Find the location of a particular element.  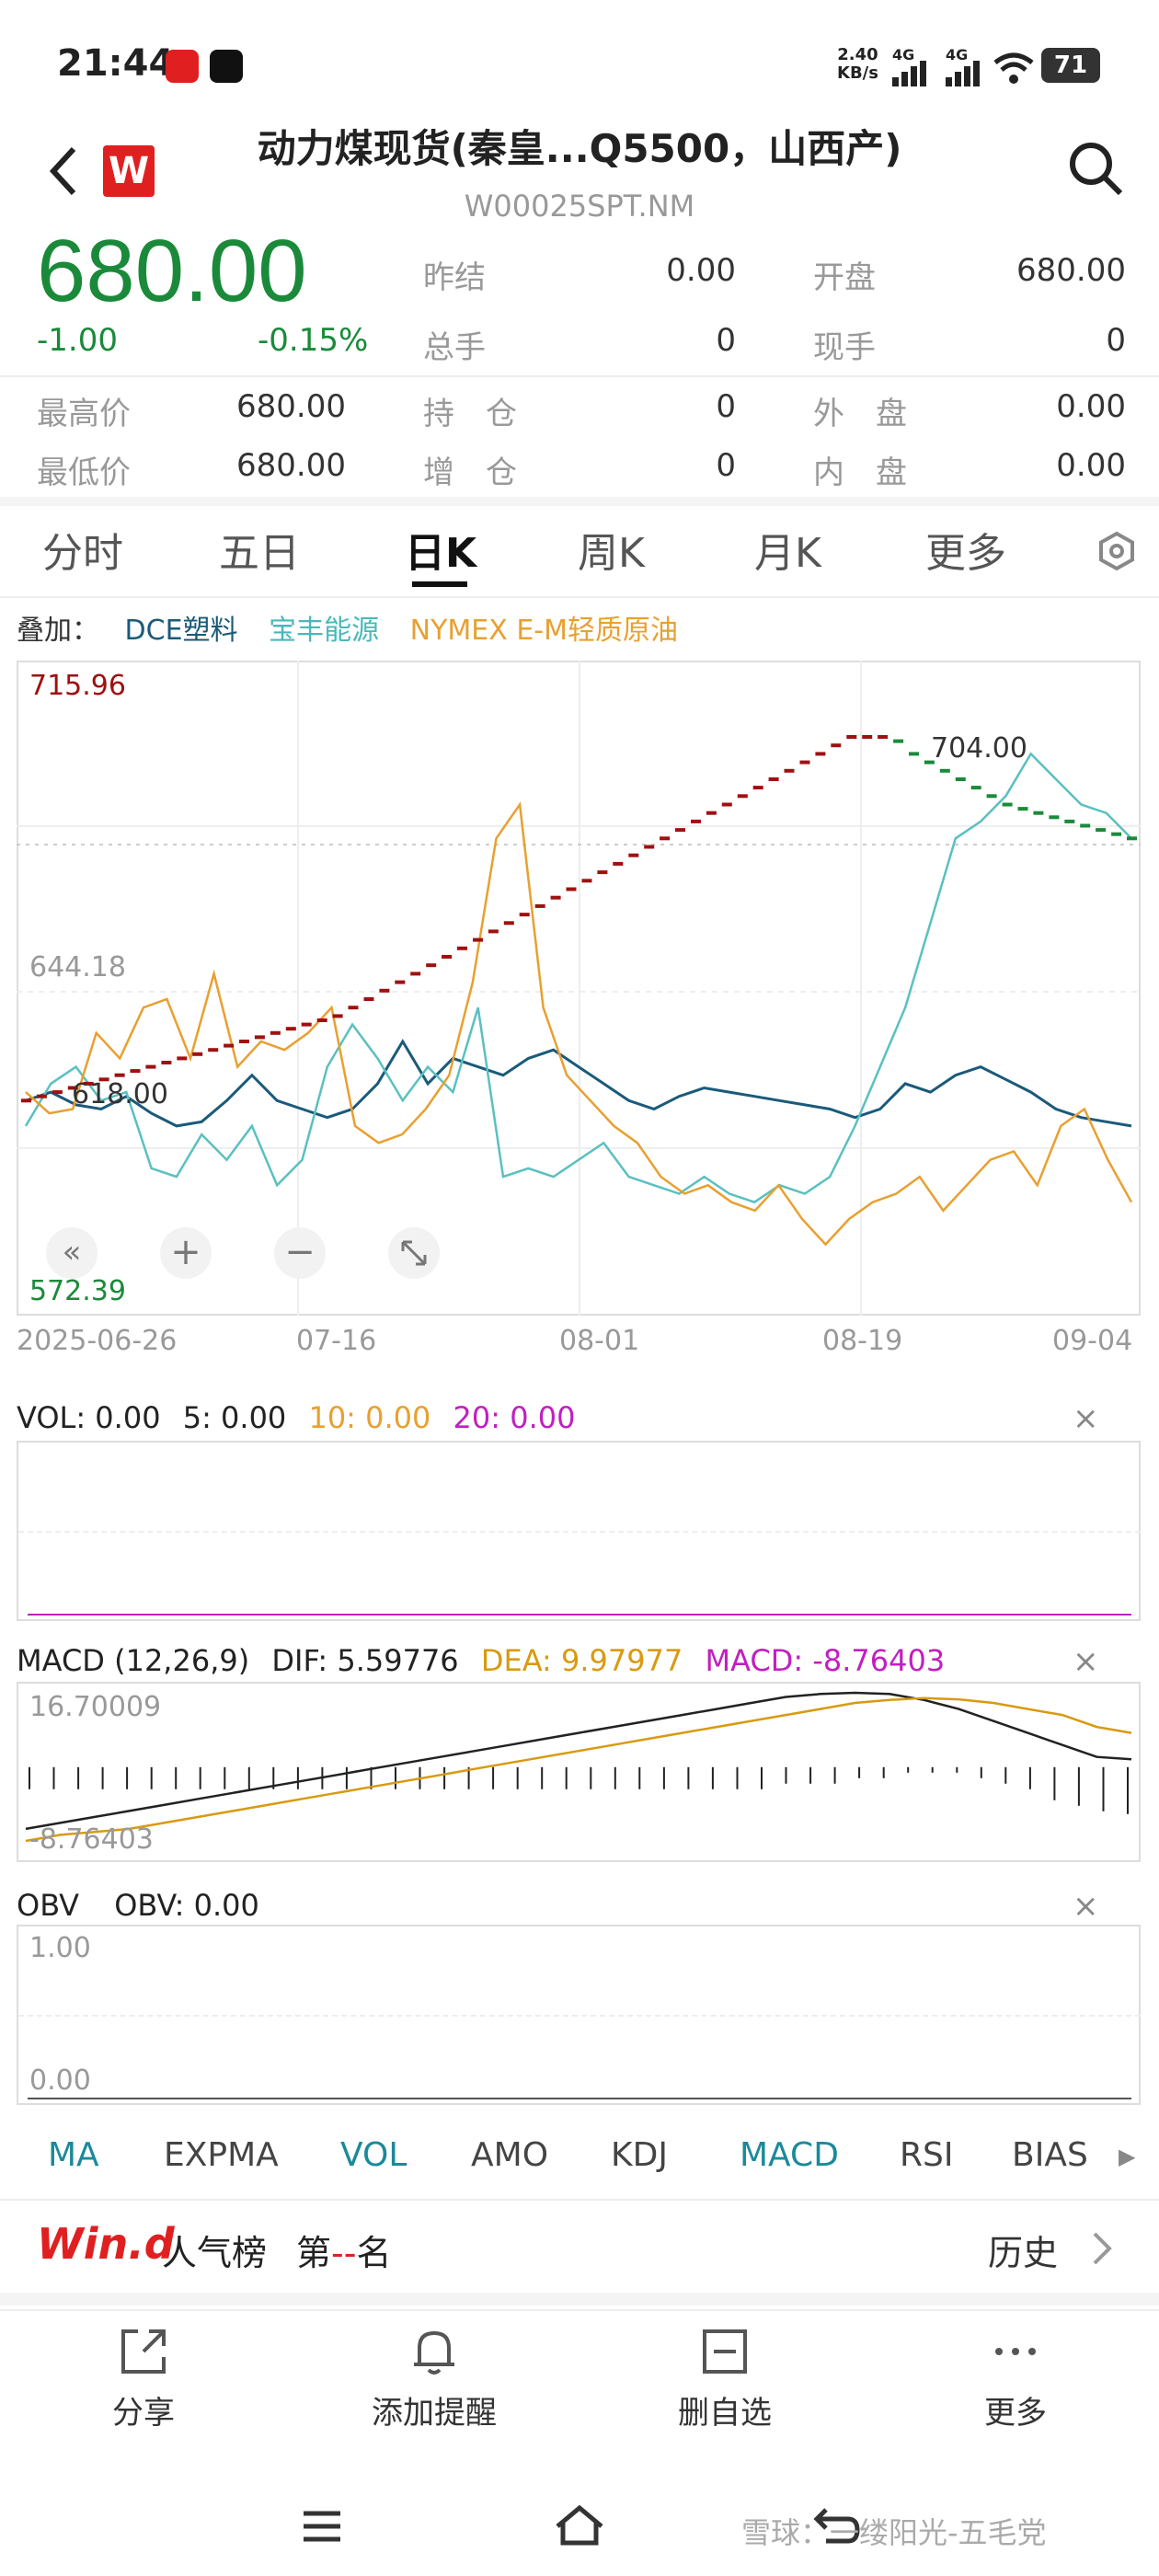

share-button: 分享 is located at coordinates (143, 2378).